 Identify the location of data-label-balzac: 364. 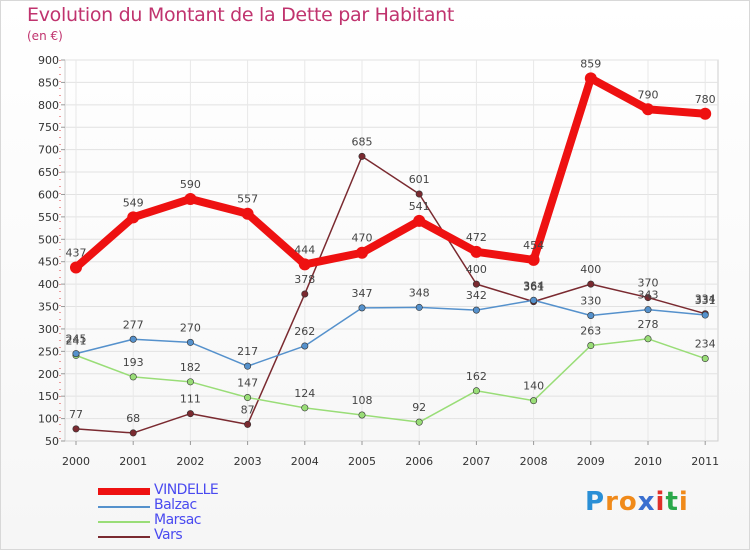
(533, 285).